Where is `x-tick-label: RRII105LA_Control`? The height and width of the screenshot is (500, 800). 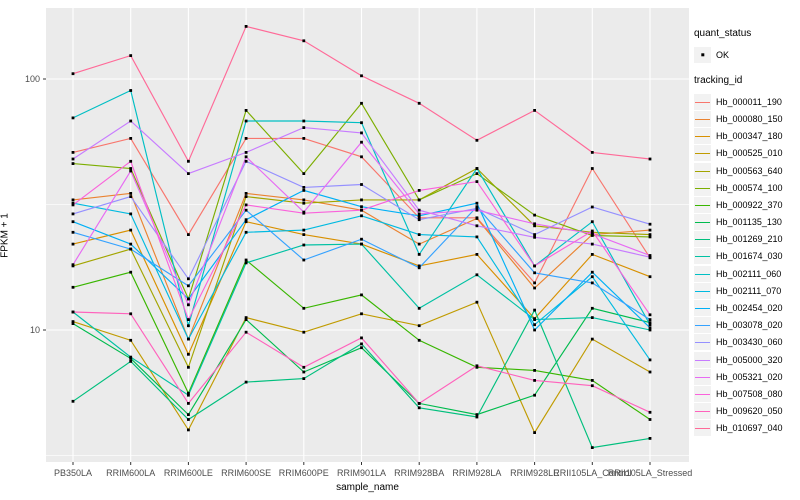
x-tick-label: RRII105LA_Control is located at coordinates (592, 473).